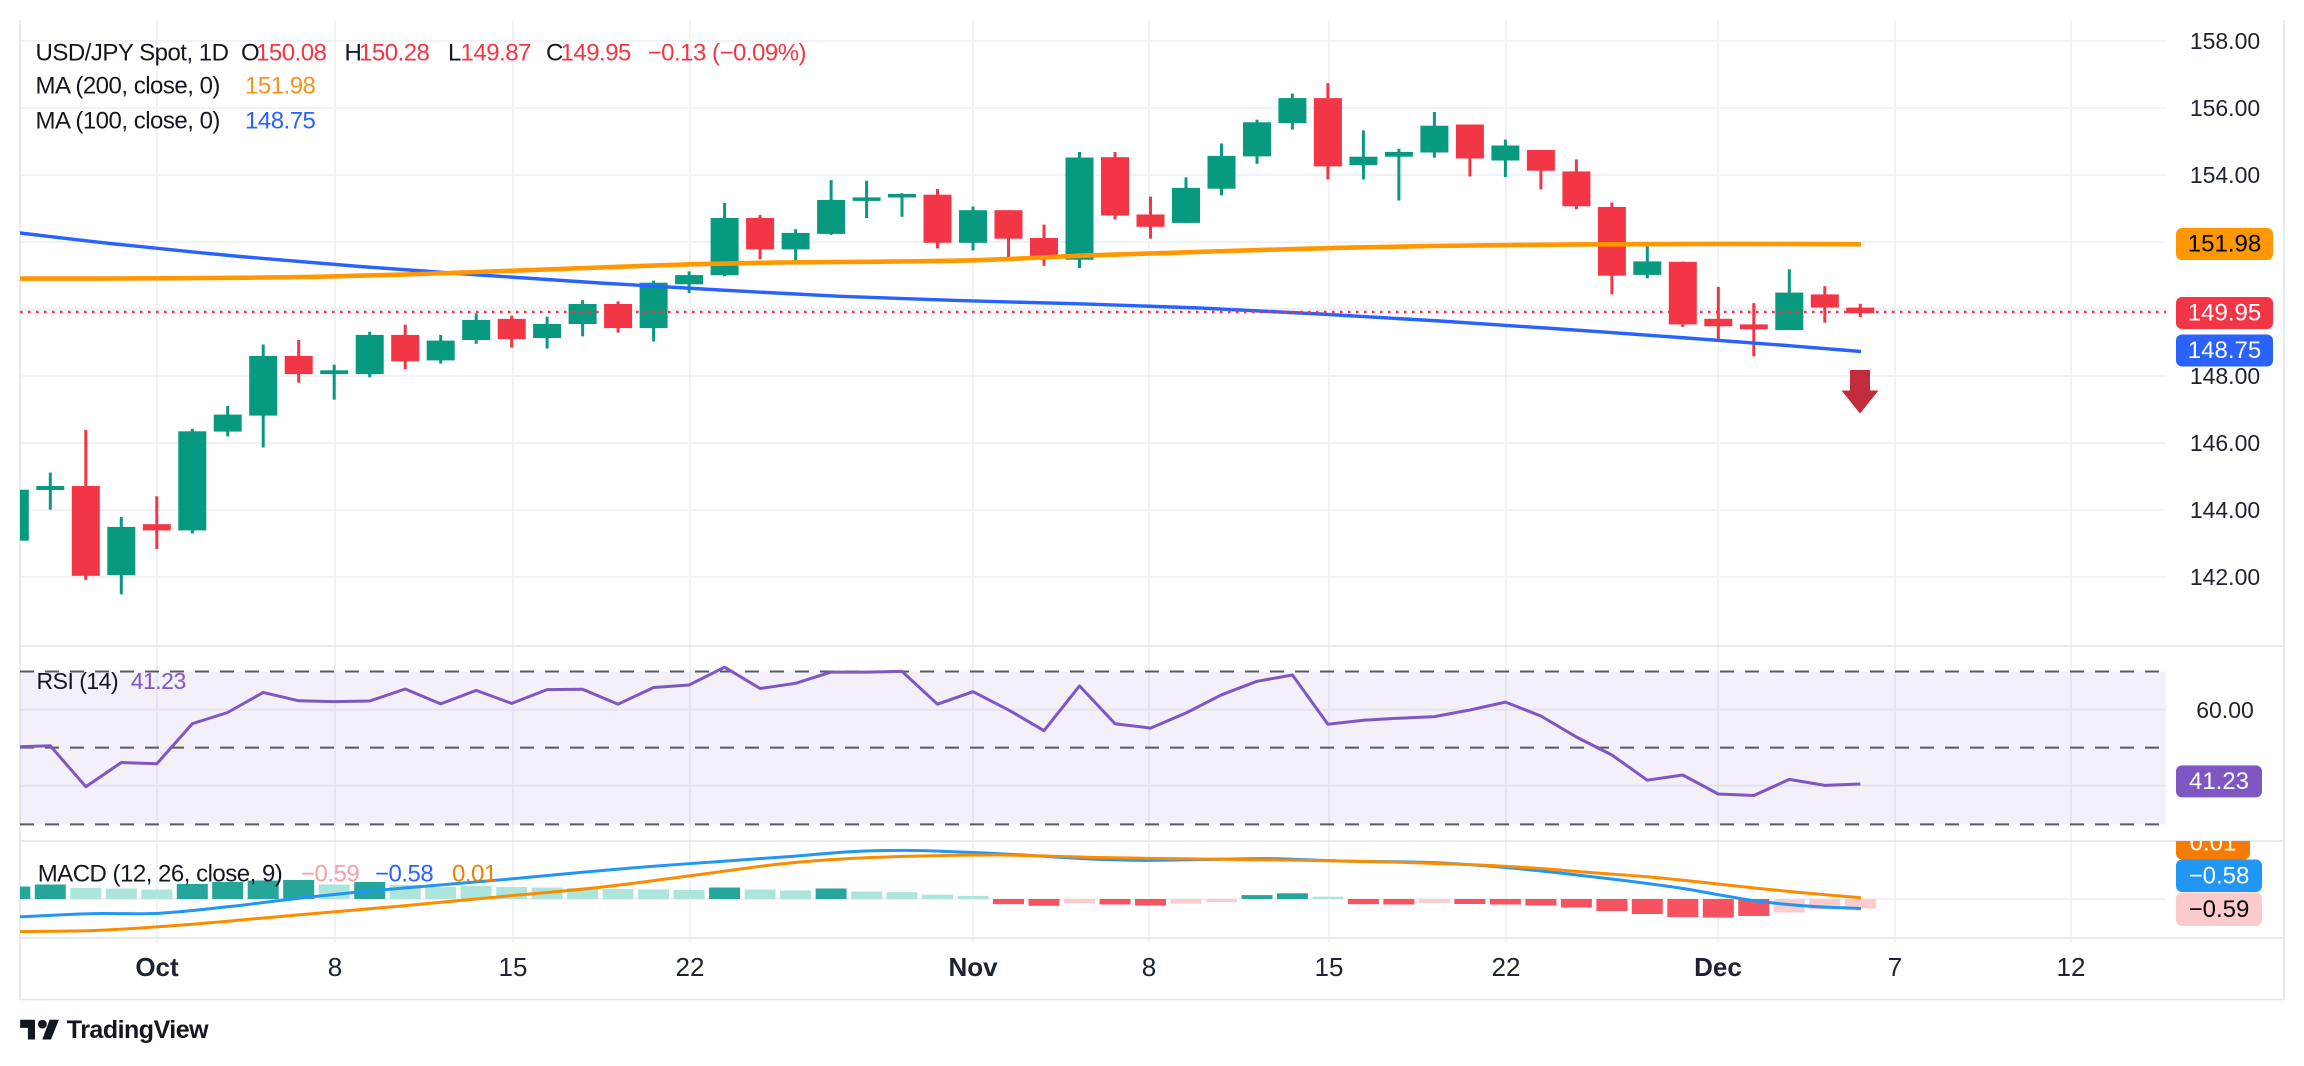  Describe the element at coordinates (496, 53) in the screenshot. I see `svg-text: 149.87` at that location.